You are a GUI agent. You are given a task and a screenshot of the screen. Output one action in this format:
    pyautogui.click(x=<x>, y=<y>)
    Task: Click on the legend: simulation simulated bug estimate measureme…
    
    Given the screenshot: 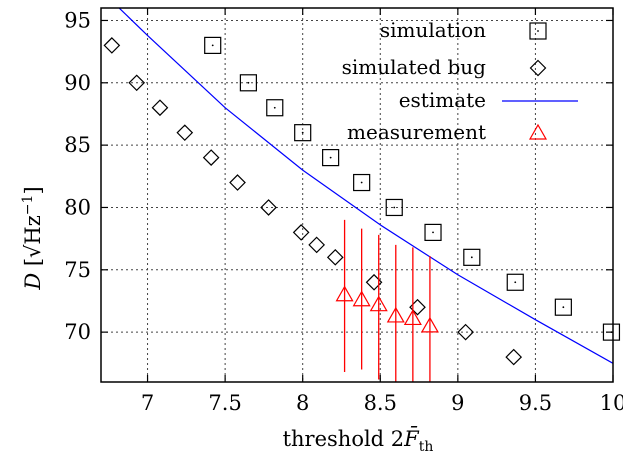 What is the action you would take?
    pyautogui.click(x=460, y=81)
    